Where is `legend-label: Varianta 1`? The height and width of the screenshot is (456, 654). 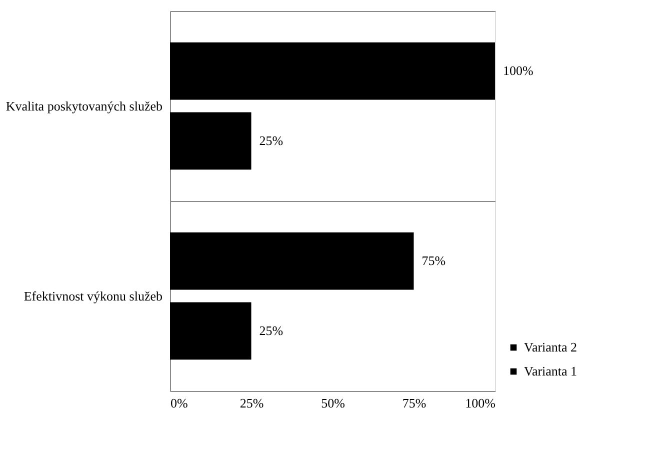
legend-label: Varianta 1 is located at coordinates (551, 371).